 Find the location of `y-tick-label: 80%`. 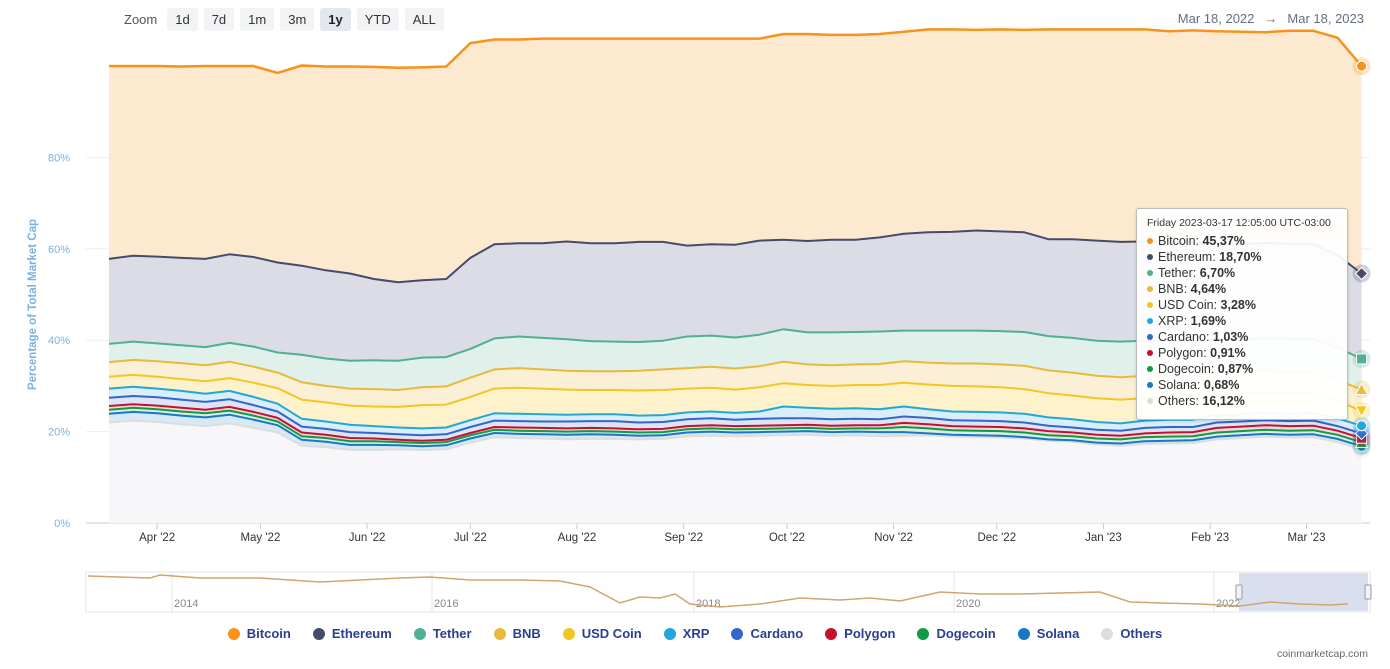

y-tick-label: 80% is located at coordinates (59, 158).